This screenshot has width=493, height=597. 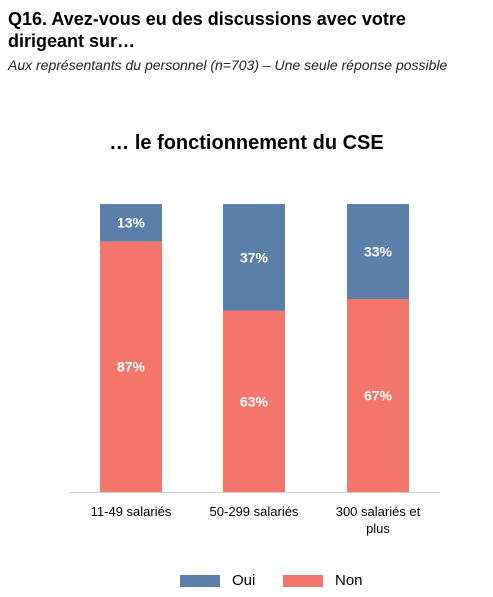 I want to click on legend-label-oui: Oui, so click(x=244, y=580).